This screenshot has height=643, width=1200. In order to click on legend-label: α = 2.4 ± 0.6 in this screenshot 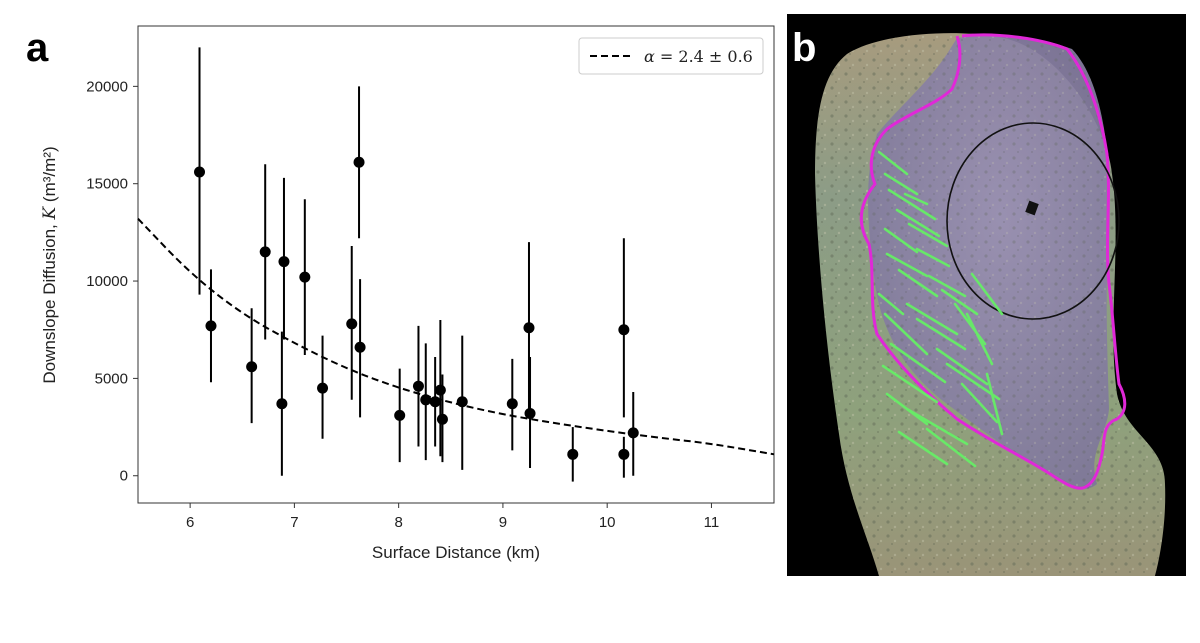, I will do `click(698, 56)`.